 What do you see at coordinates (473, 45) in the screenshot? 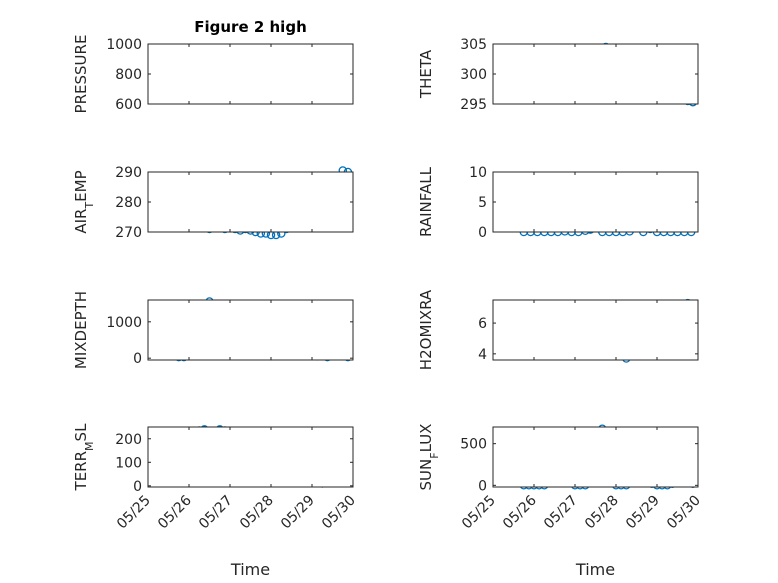
I see `y-tick-label: 305` at bounding box center [473, 45].